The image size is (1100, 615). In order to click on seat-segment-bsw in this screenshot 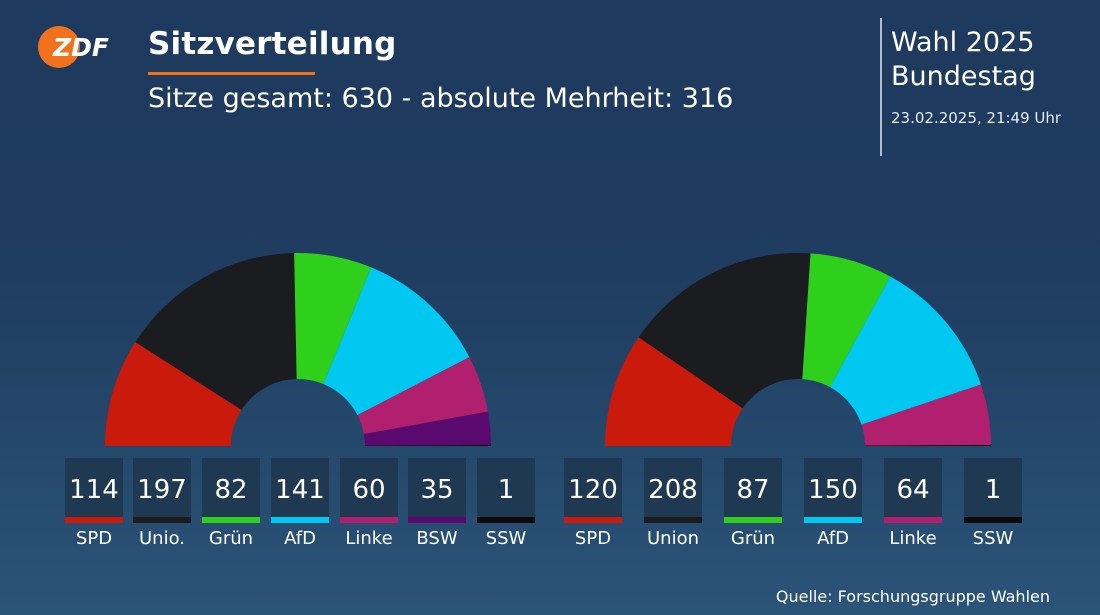, I will do `click(427, 428)`.